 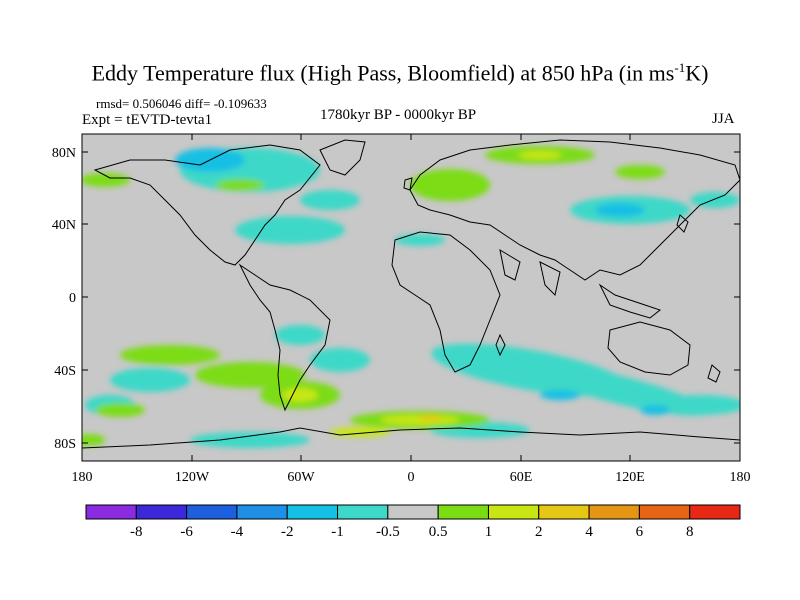 What do you see at coordinates (398, 115) in the screenshot?
I see `period-label: 1780kyr BP - 0000kyr BP` at bounding box center [398, 115].